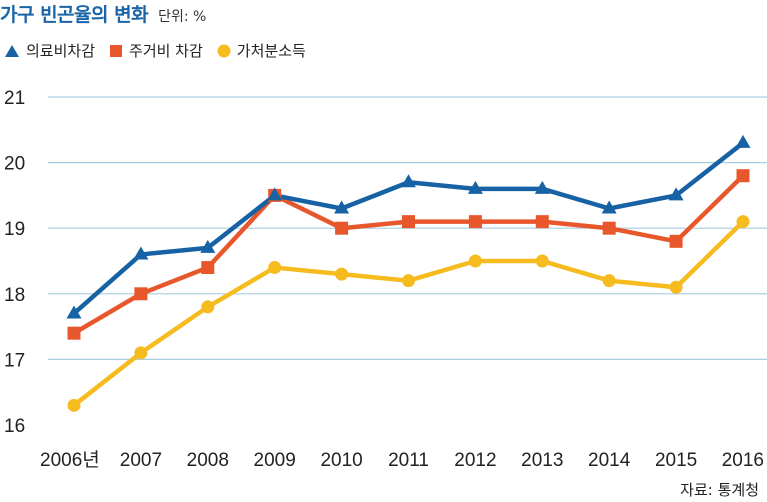 Image resolution: width=767 pixels, height=502 pixels. Describe the element at coordinates (74, 15) in the screenshot. I see `chart-title: 가구 빈곤율의 변화` at that location.